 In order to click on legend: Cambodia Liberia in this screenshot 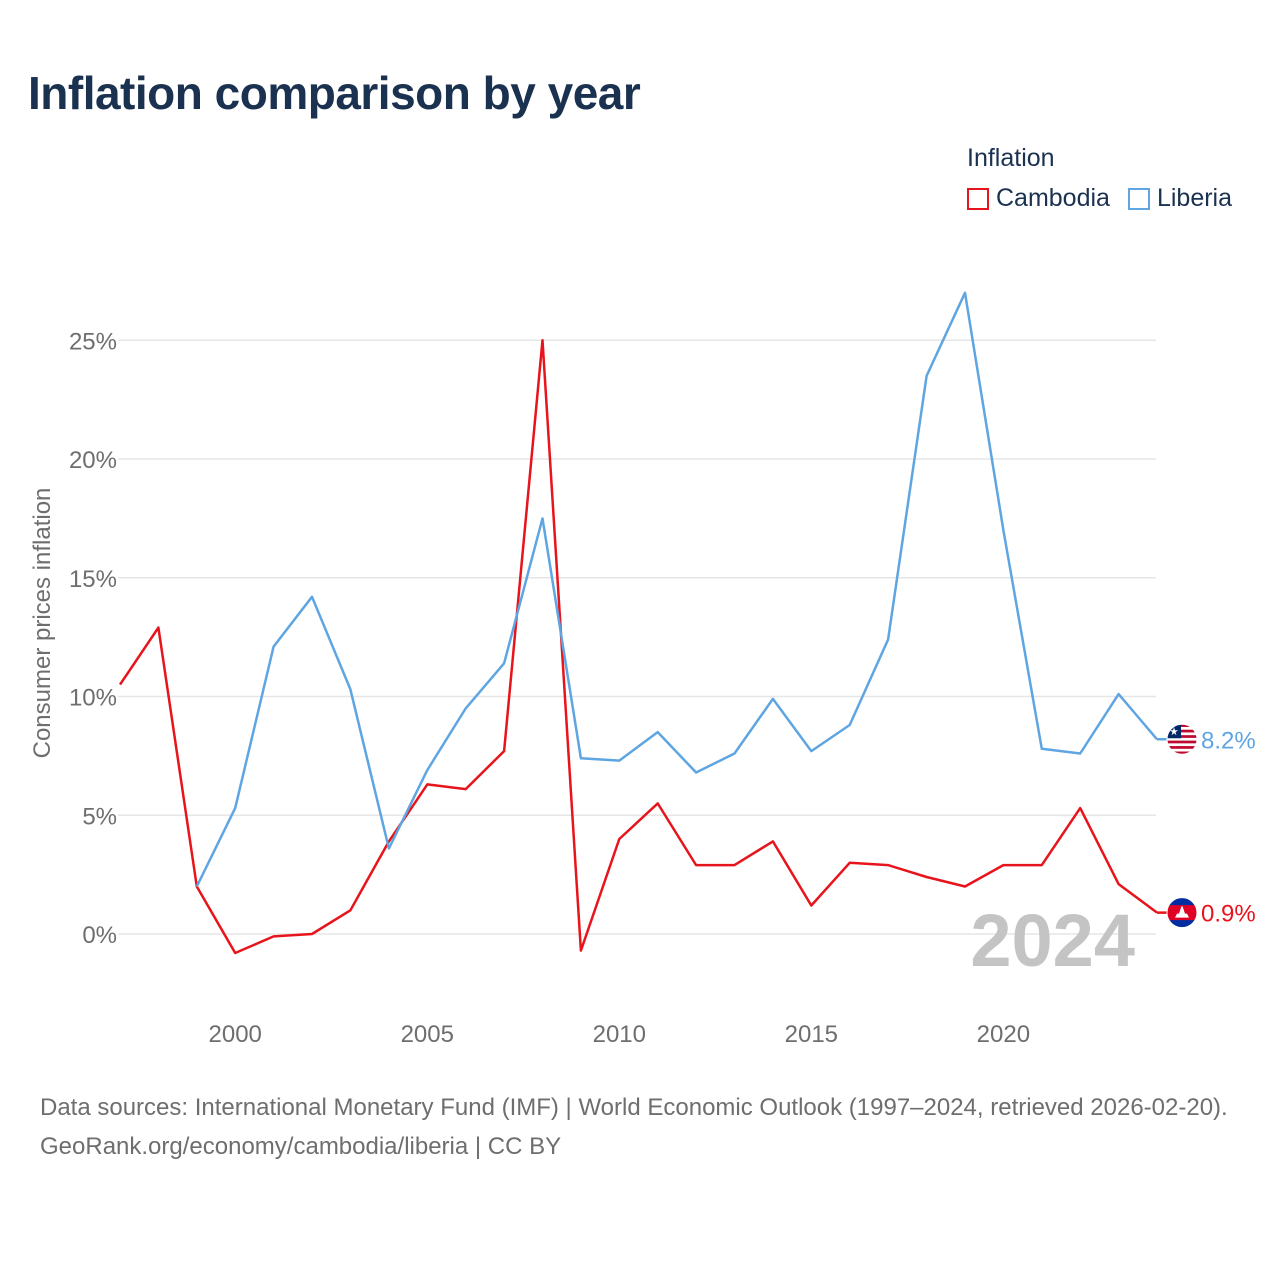, I will do `click(1108, 198)`.